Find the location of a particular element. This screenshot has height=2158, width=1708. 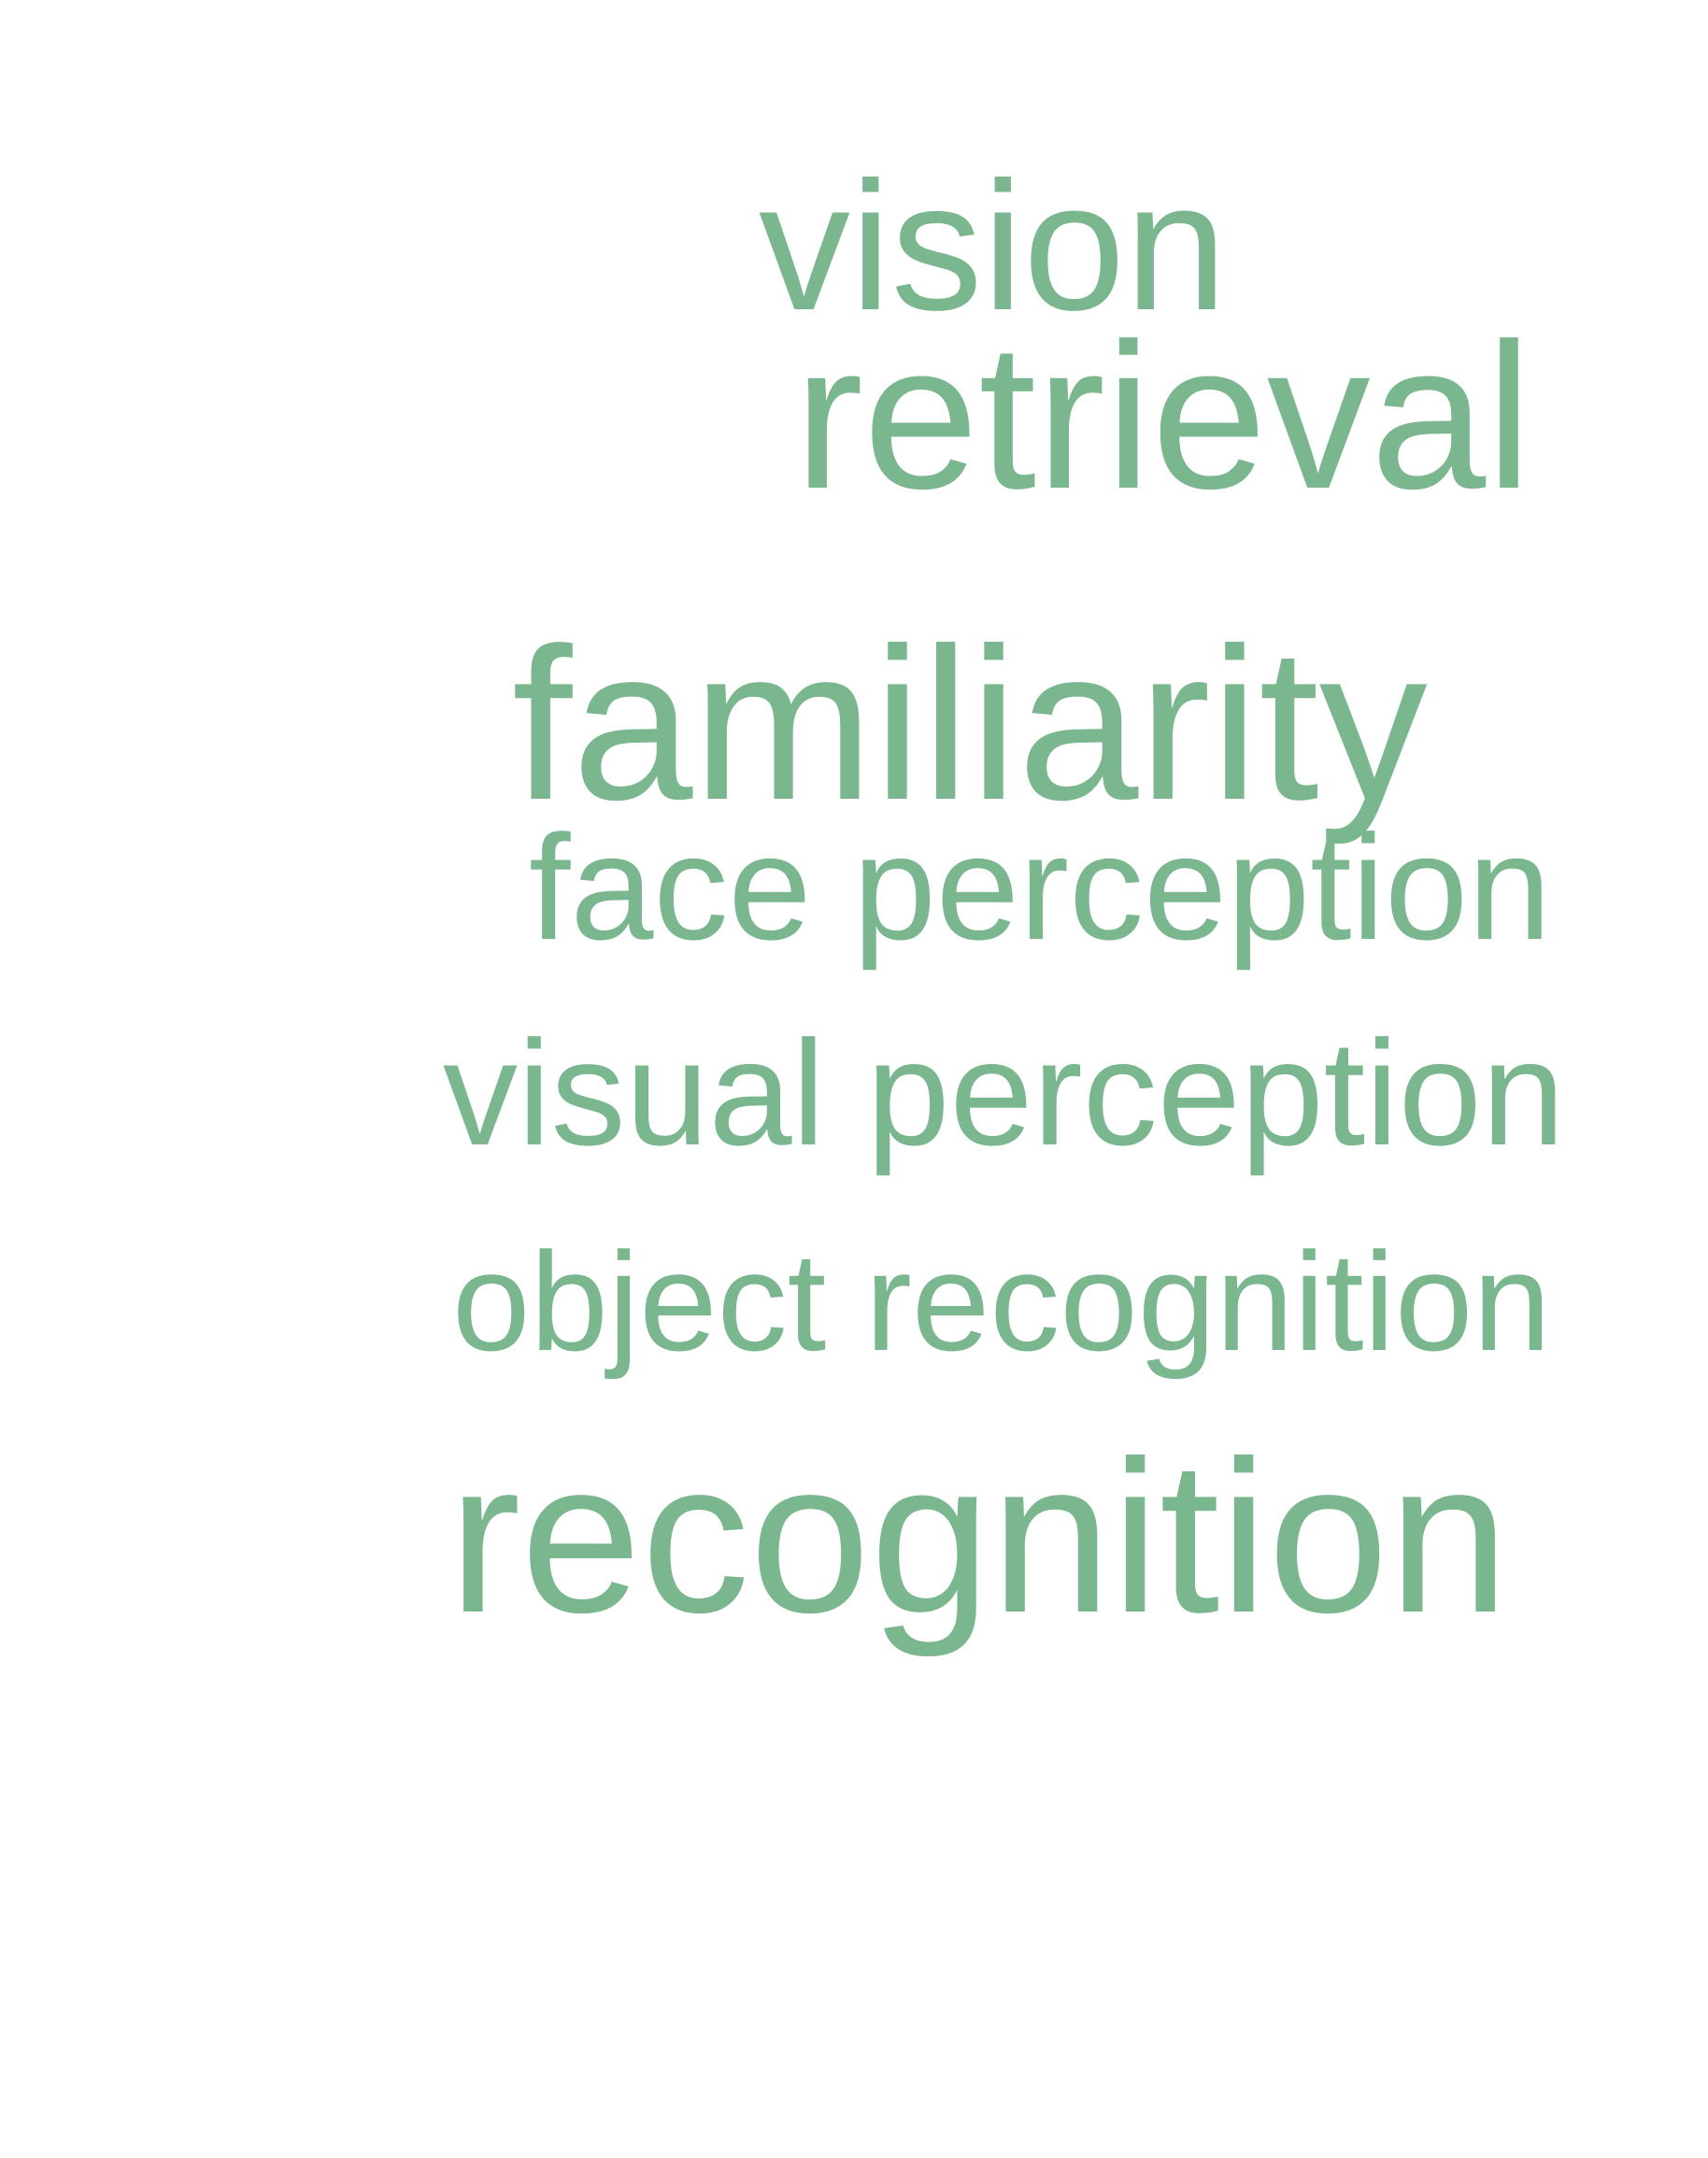

word-object-recognition: object recognition is located at coordinates (1001, 1301).